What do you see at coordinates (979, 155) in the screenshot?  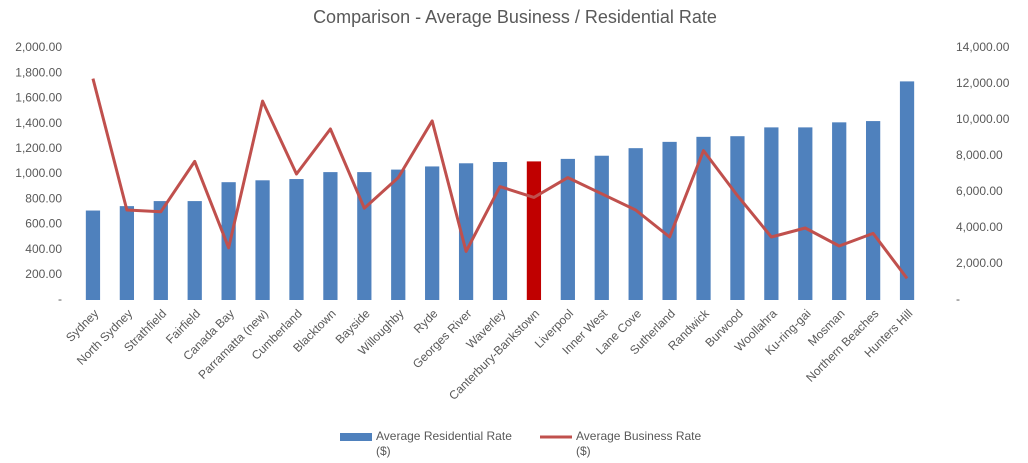 I see `y2-tick-label: 8,000.00` at bounding box center [979, 155].